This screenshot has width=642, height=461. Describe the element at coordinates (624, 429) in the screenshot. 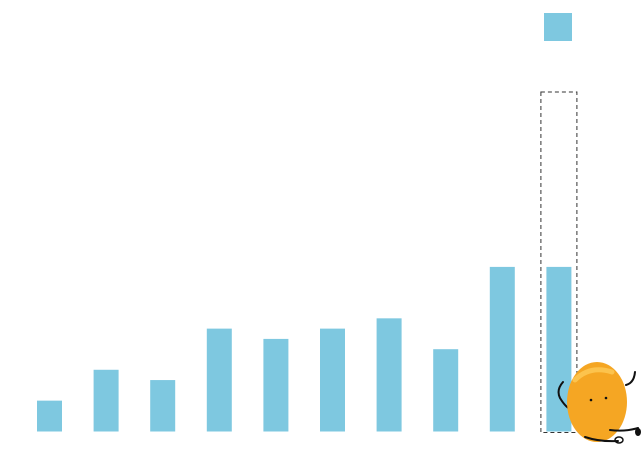

I see `mascot-leg` at that location.